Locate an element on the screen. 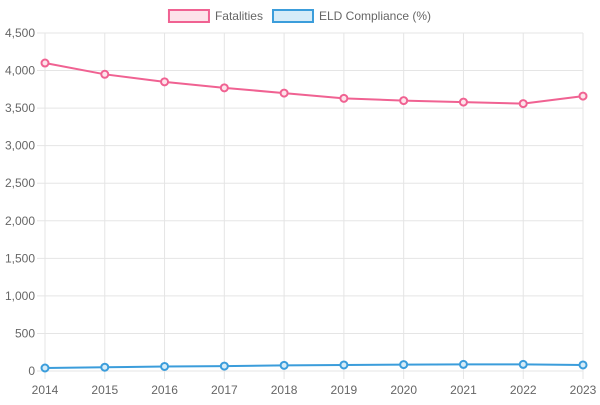 This screenshot has width=600, height=405. legend-label: Fatalities is located at coordinates (239, 16).